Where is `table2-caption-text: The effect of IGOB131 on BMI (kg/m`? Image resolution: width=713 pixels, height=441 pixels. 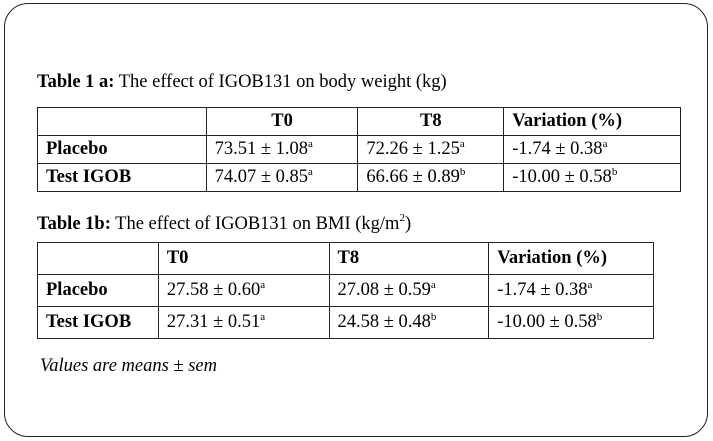
table2-caption-text: The effect of IGOB131 on BMI (kg/m is located at coordinates (255, 224).